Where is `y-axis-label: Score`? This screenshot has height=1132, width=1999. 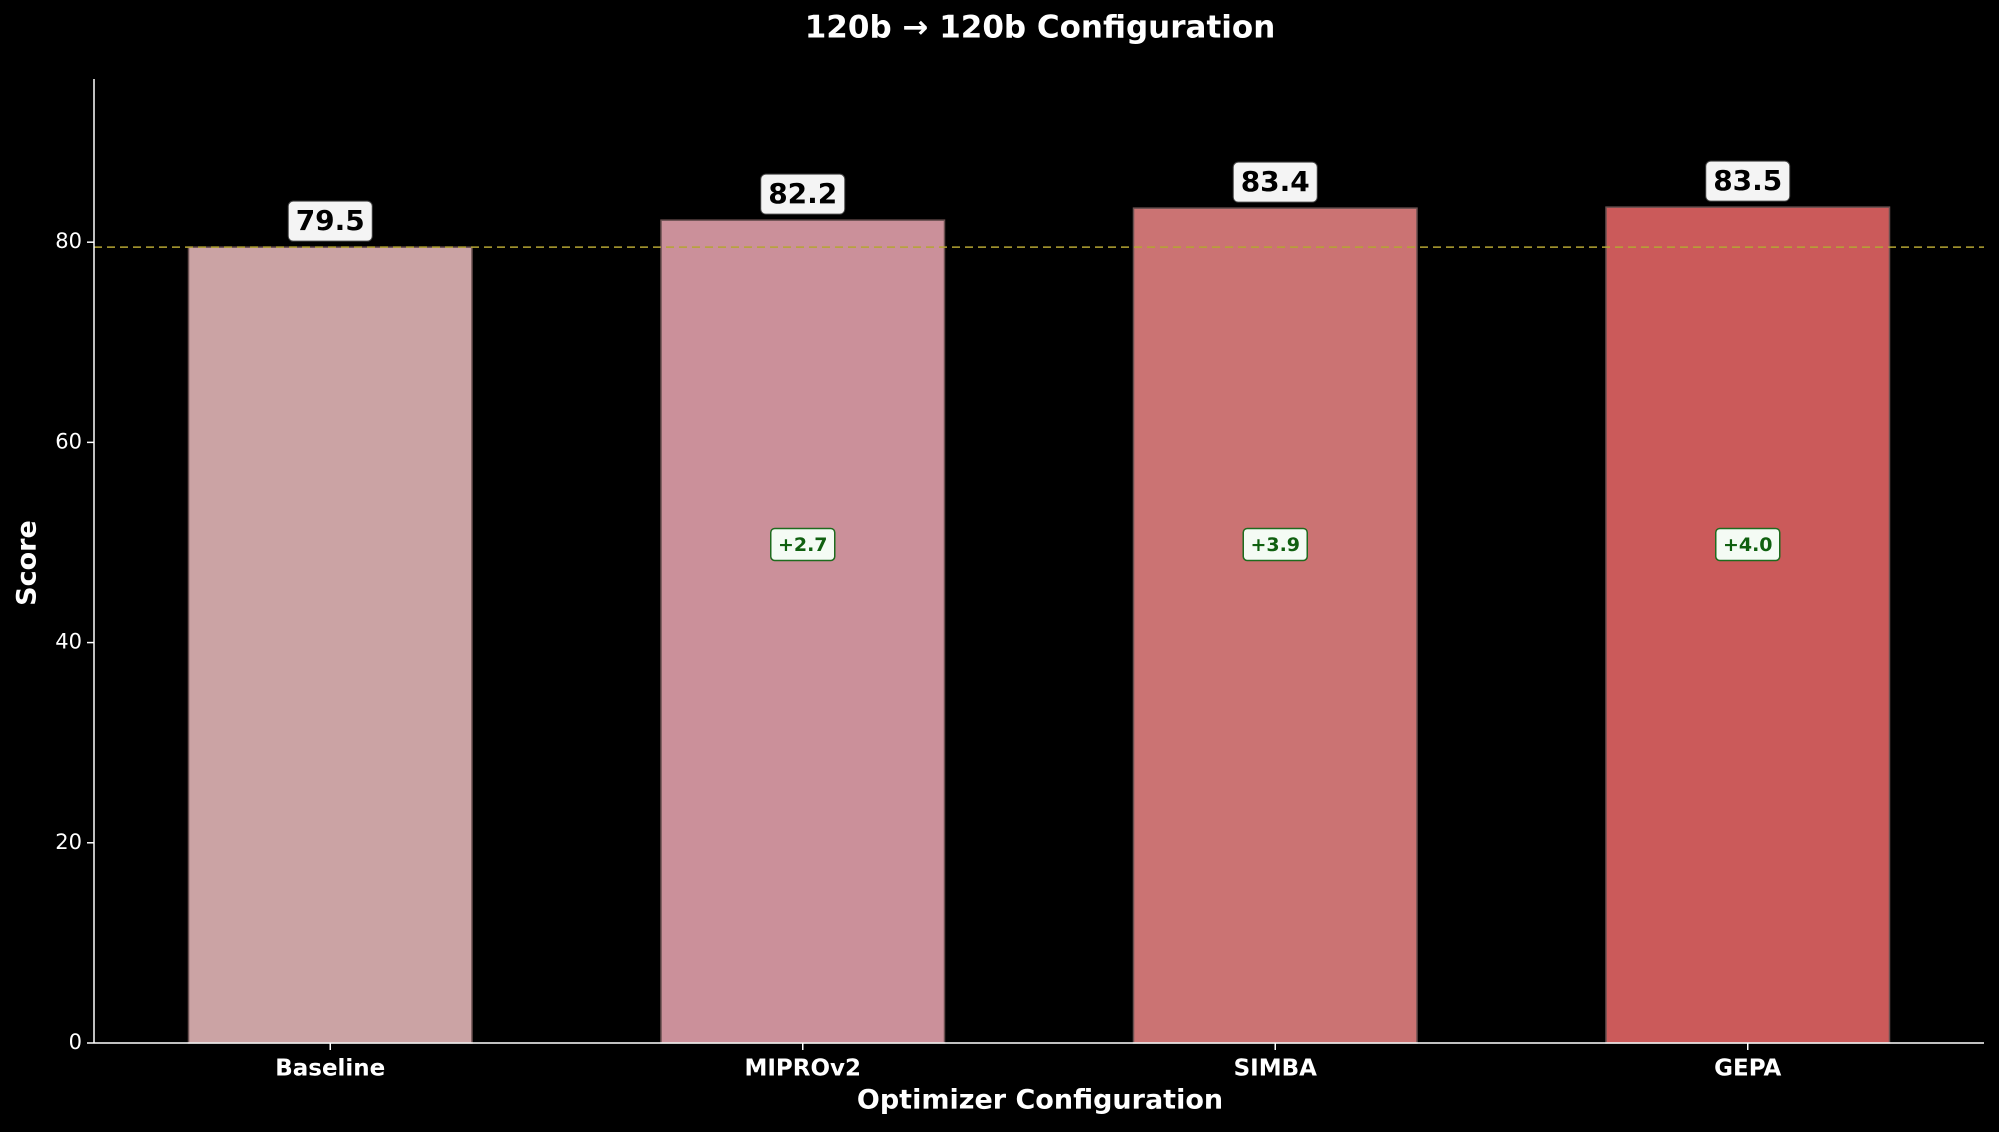
y-axis-label: Score is located at coordinates (27, 563).